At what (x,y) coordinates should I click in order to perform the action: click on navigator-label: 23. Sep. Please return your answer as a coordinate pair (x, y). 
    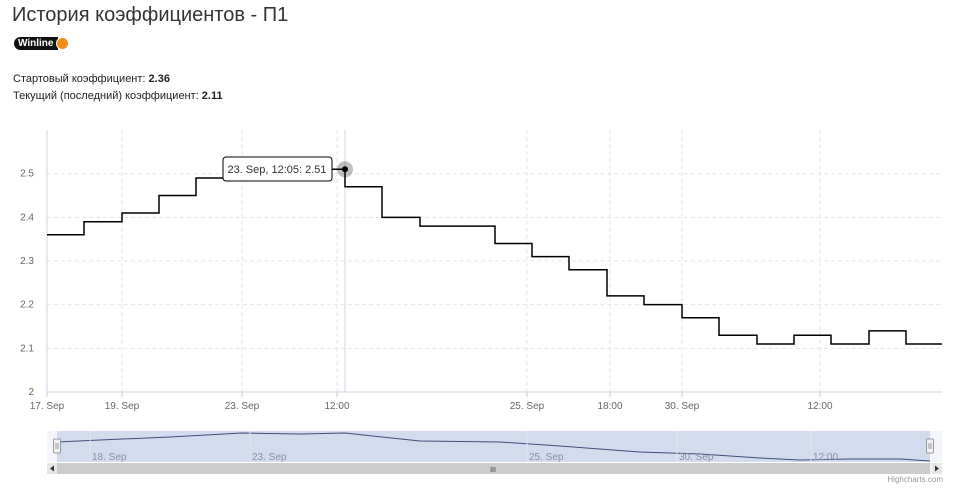
    Looking at the image, I should click on (269, 457).